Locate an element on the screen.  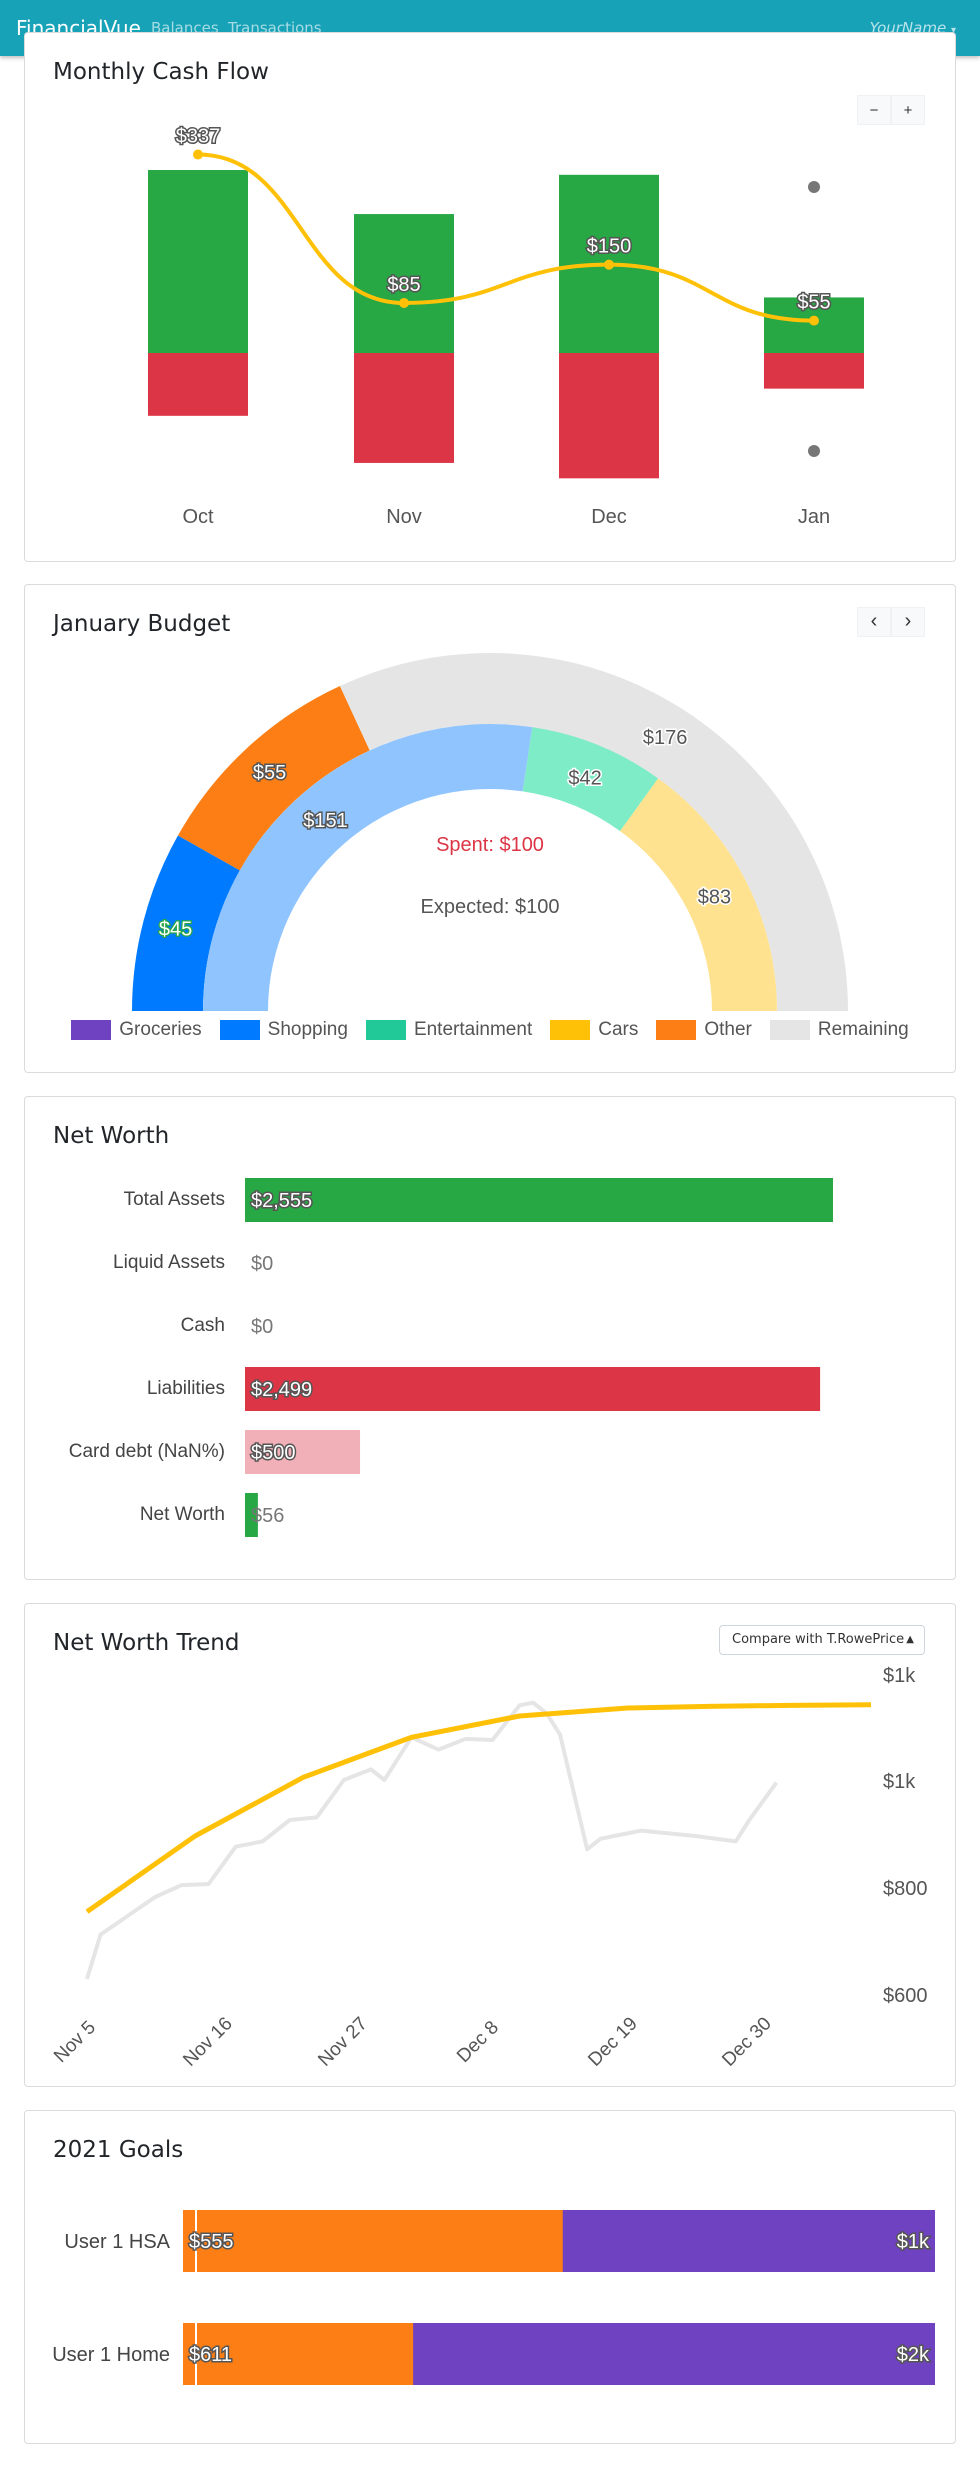
legend-item: Shopping is located at coordinates (283, 1030).